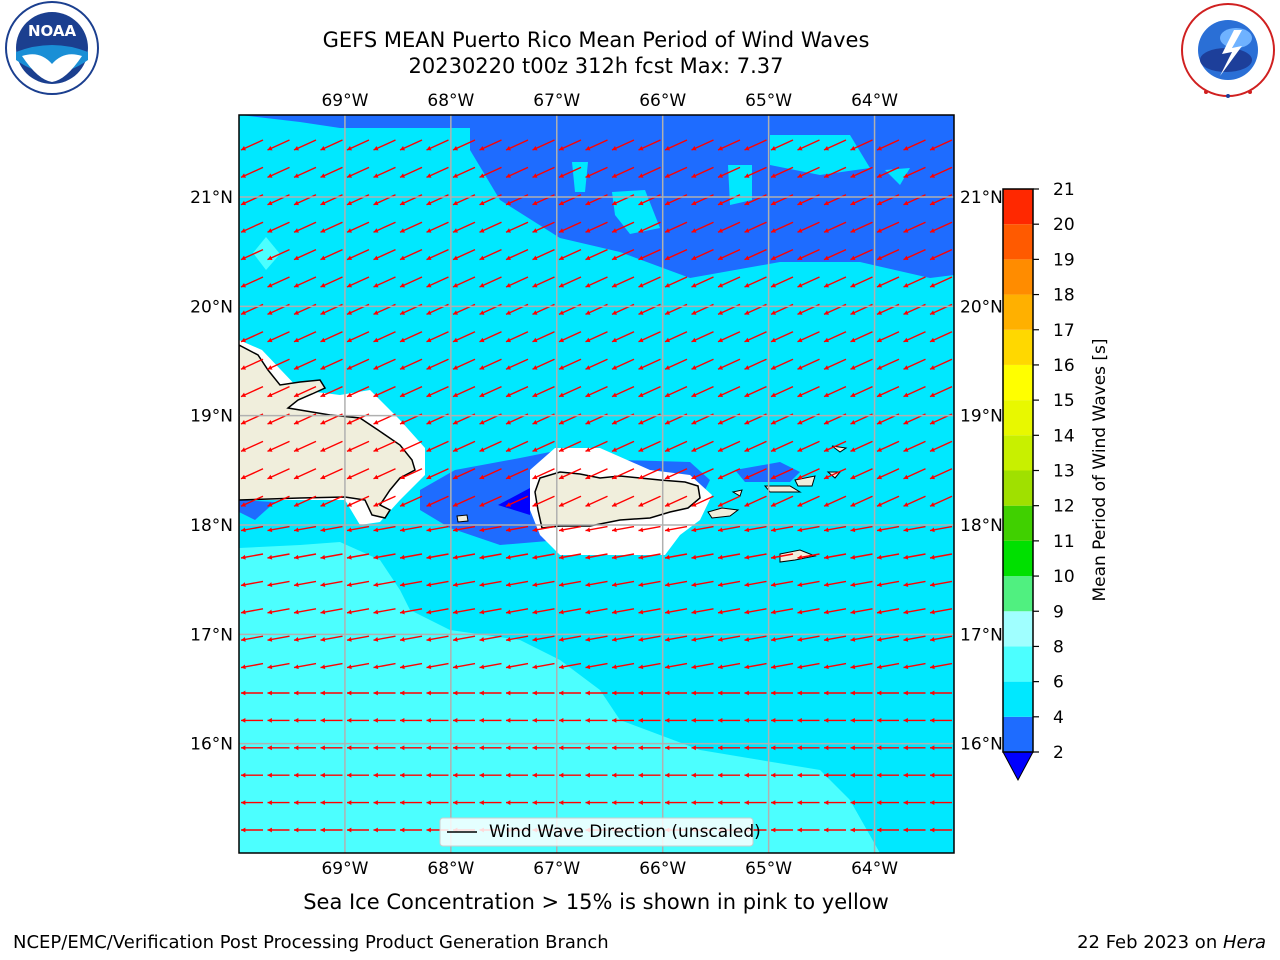  Describe the element at coordinates (1064, 401) in the screenshot. I see `colorbar-tick-label: 15` at that location.